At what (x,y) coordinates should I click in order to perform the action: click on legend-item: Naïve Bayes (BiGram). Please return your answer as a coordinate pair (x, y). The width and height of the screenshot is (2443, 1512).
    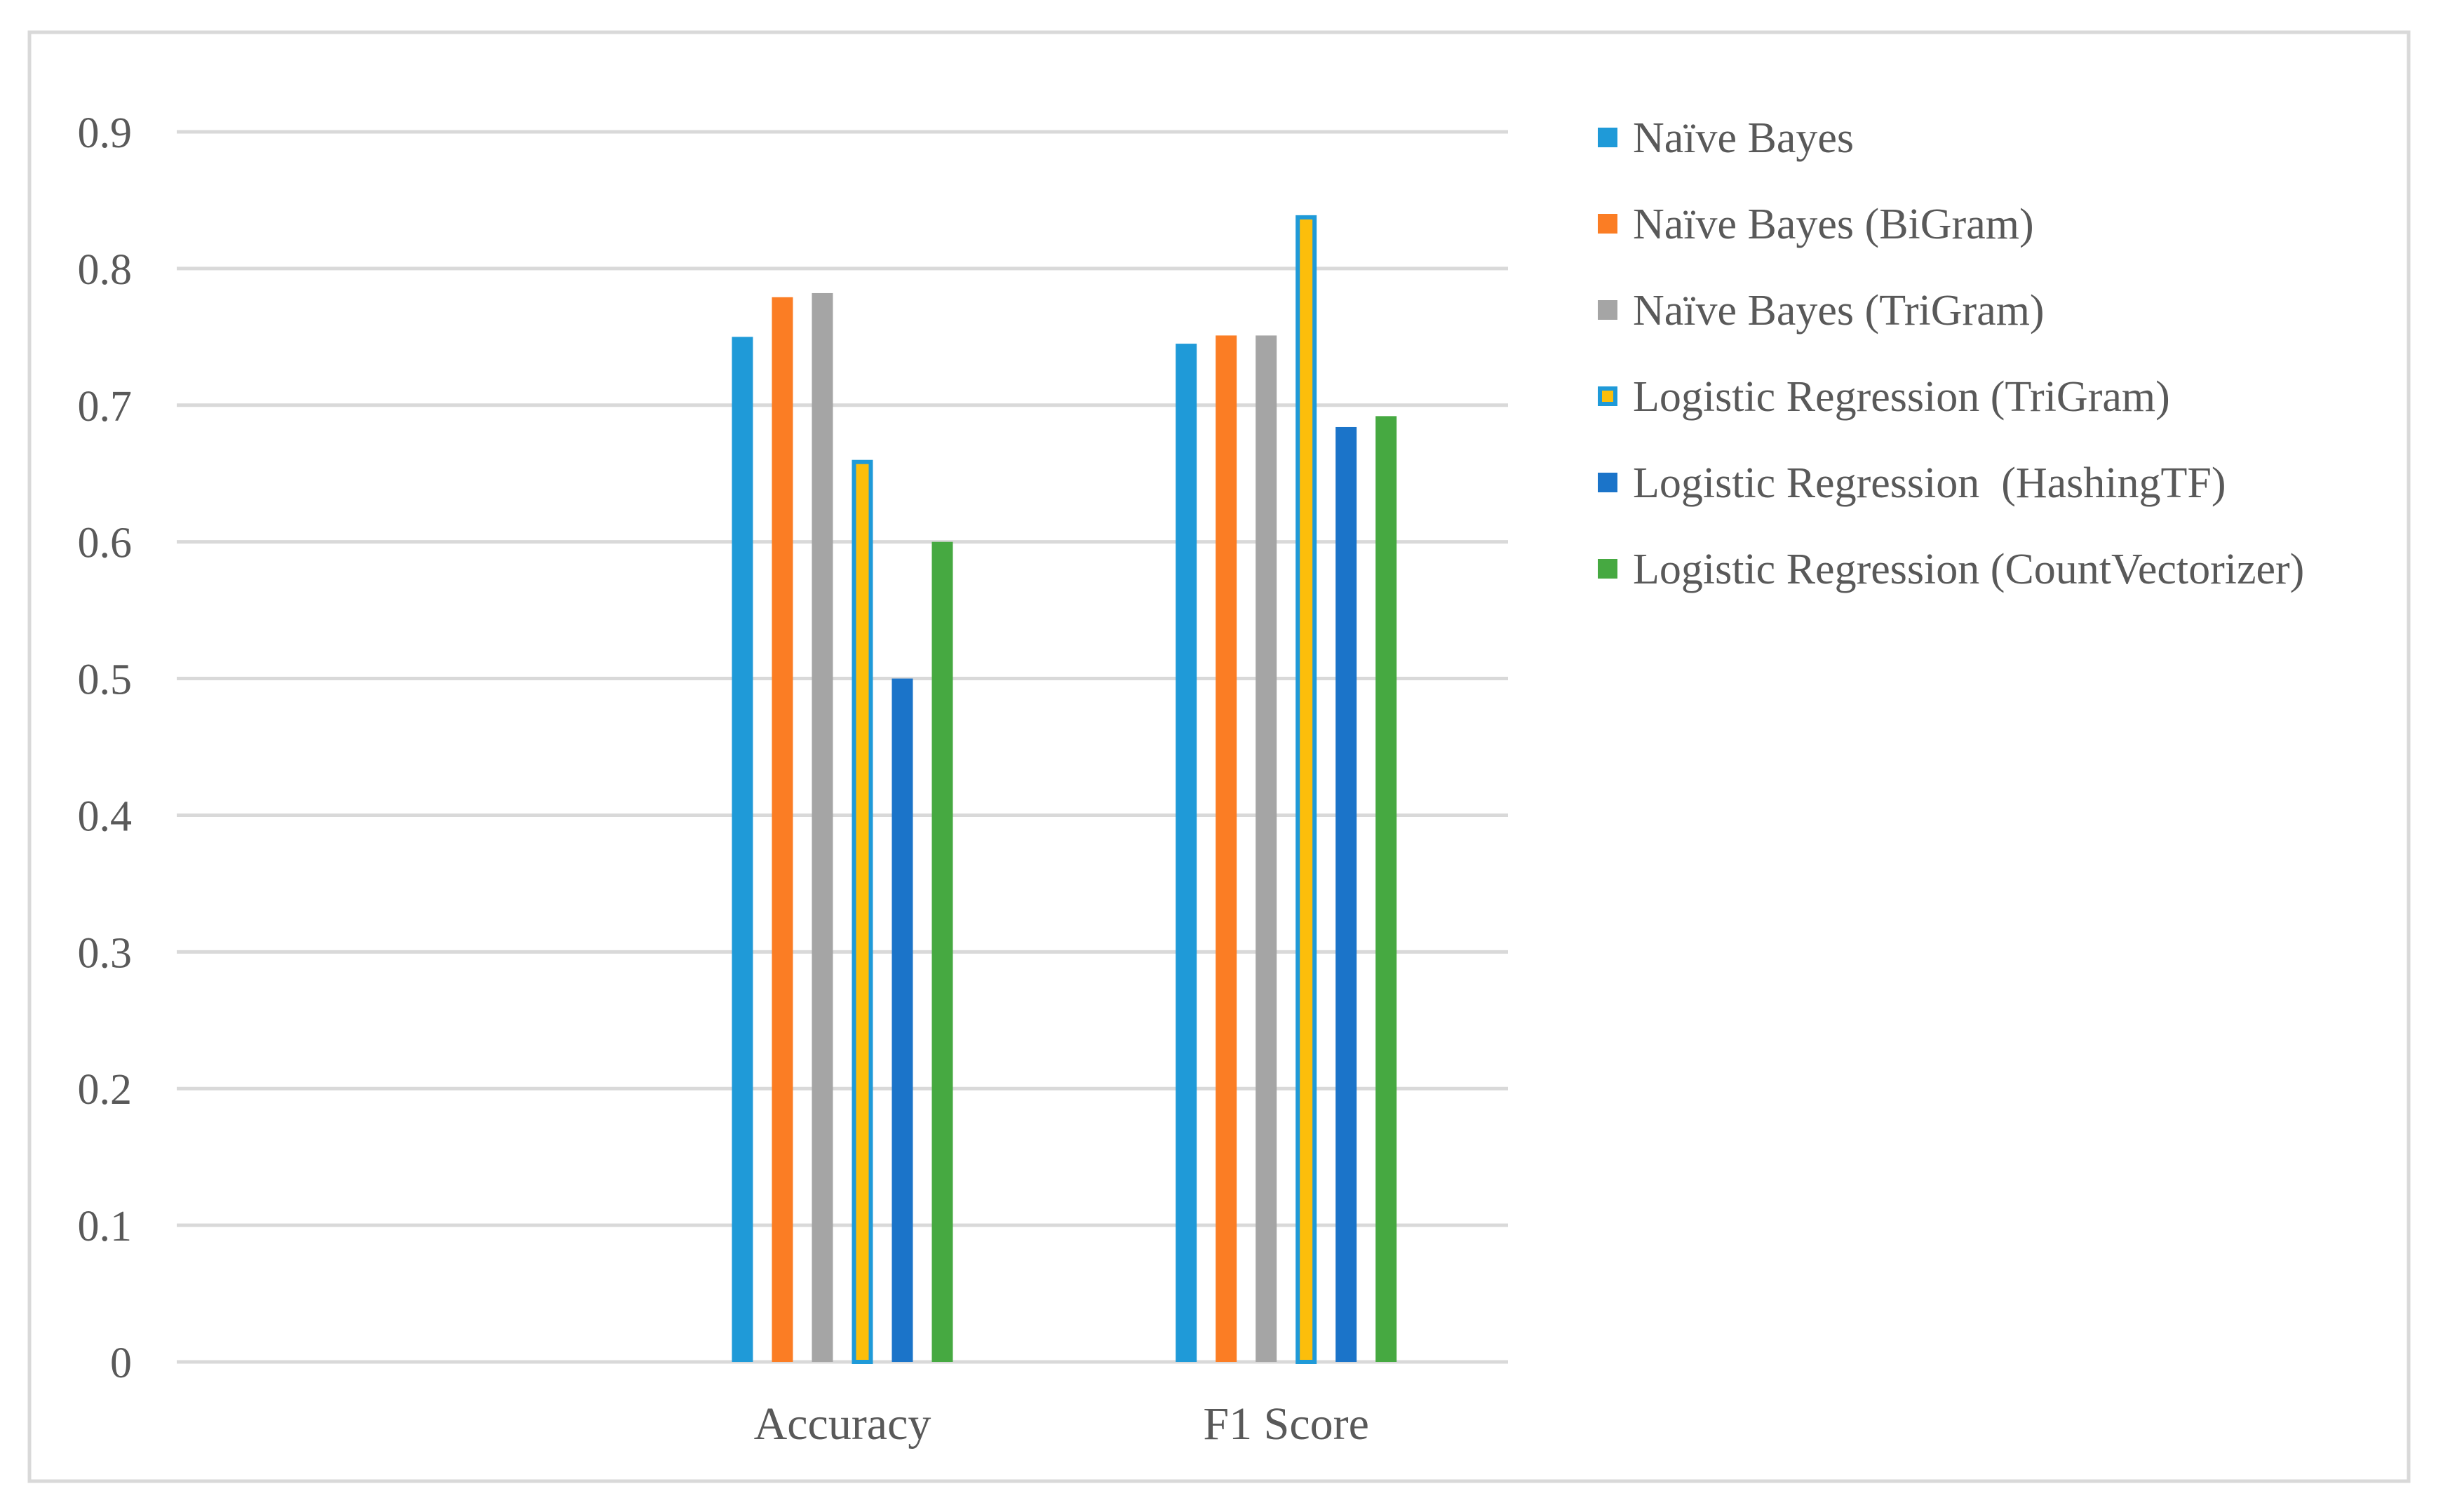
    Looking at the image, I should click on (1816, 224).